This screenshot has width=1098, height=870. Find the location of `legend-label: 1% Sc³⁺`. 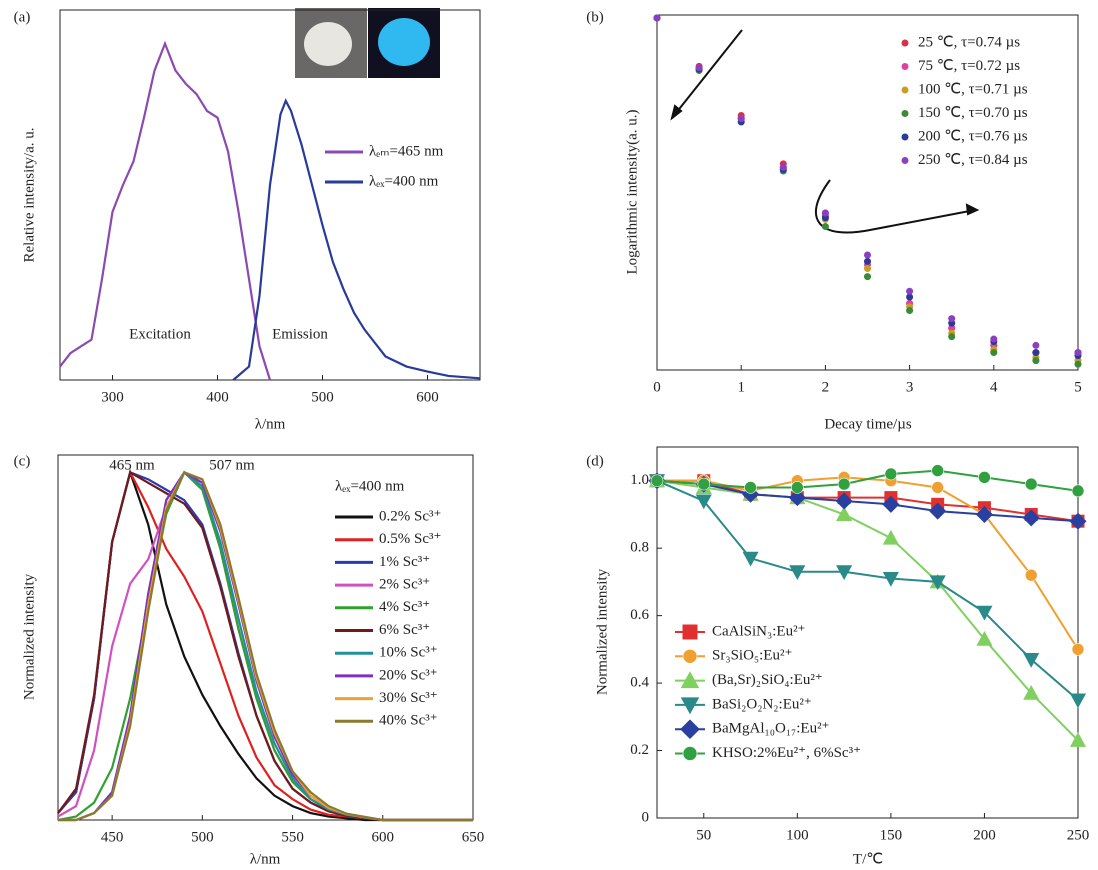

legend-label: 1% Sc³⁺ is located at coordinates (404, 562).